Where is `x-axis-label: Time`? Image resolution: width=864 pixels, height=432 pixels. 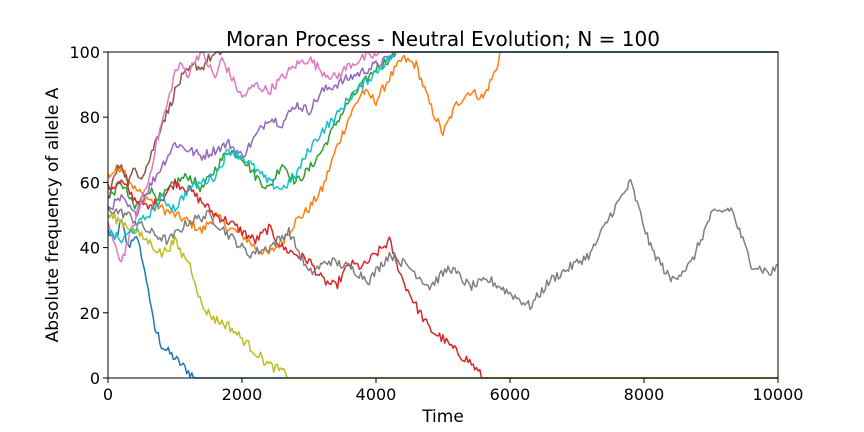
x-axis-label: Time is located at coordinates (442, 417).